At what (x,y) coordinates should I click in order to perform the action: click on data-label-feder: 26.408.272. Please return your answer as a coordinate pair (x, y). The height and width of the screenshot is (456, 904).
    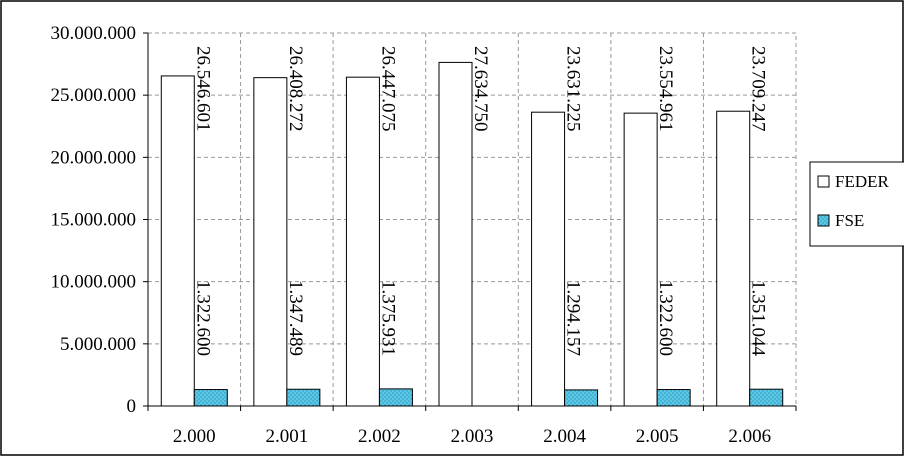
    Looking at the image, I should click on (295, 89).